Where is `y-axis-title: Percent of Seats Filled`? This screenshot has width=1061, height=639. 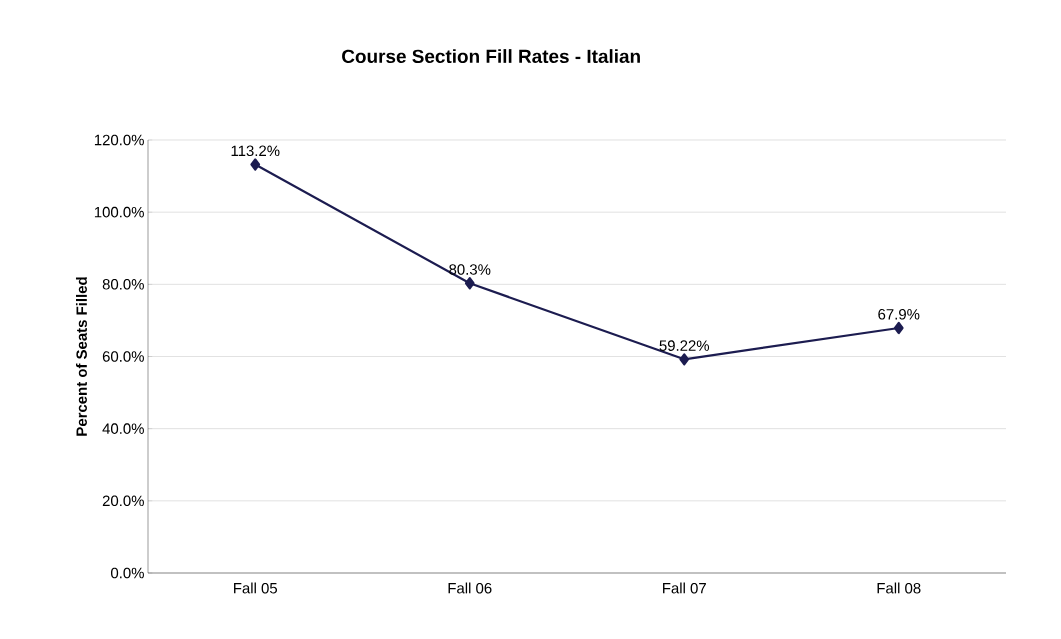 y-axis-title: Percent of Seats Filled is located at coordinates (81, 356).